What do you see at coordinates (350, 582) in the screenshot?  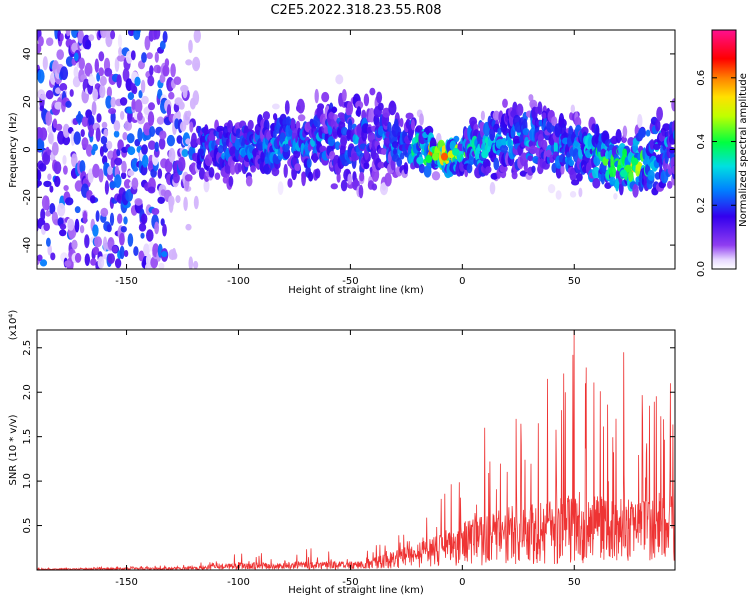 I see `snr-x-tick-label: -50` at bounding box center [350, 582].